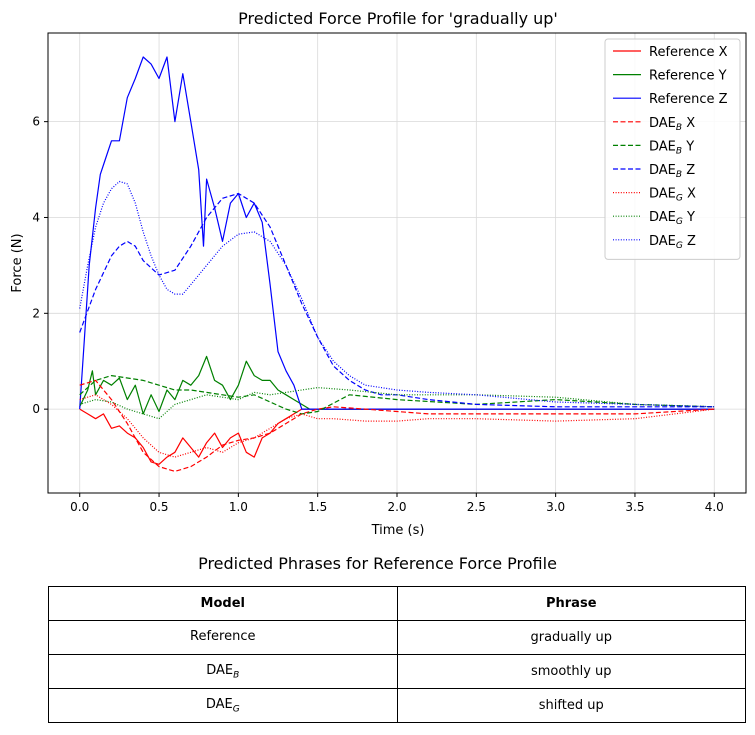  Describe the element at coordinates (688, 99) in the screenshot. I see `legend-label: Reference Z` at that location.